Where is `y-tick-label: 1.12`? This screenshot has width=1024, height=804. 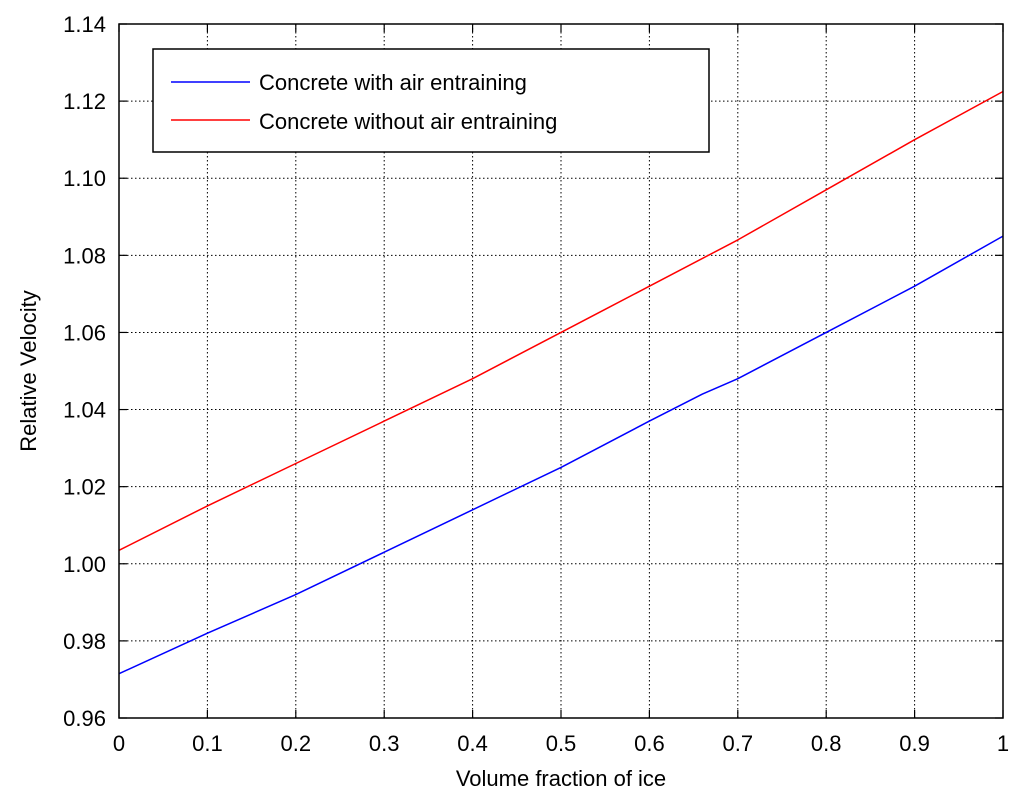
y-tick-label: 1.12 is located at coordinates (84, 101).